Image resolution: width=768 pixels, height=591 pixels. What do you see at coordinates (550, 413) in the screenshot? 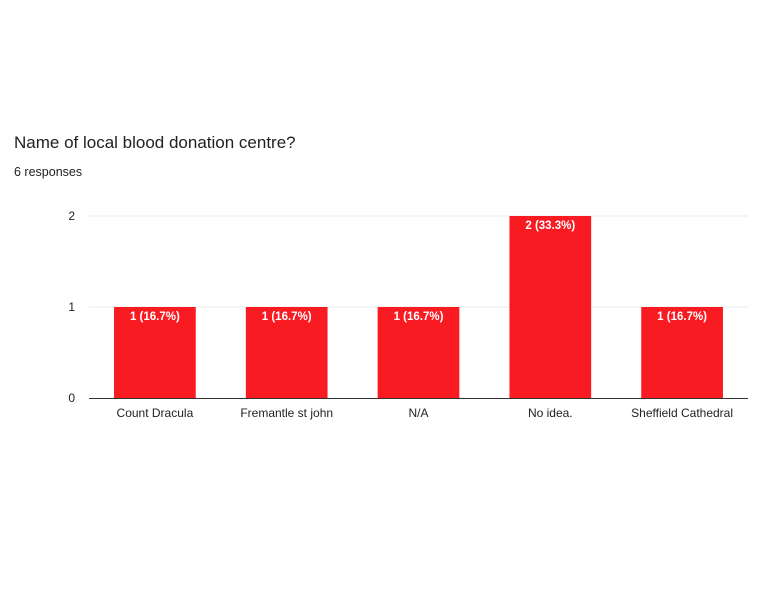
I see `x-category-label: No idea.` at bounding box center [550, 413].